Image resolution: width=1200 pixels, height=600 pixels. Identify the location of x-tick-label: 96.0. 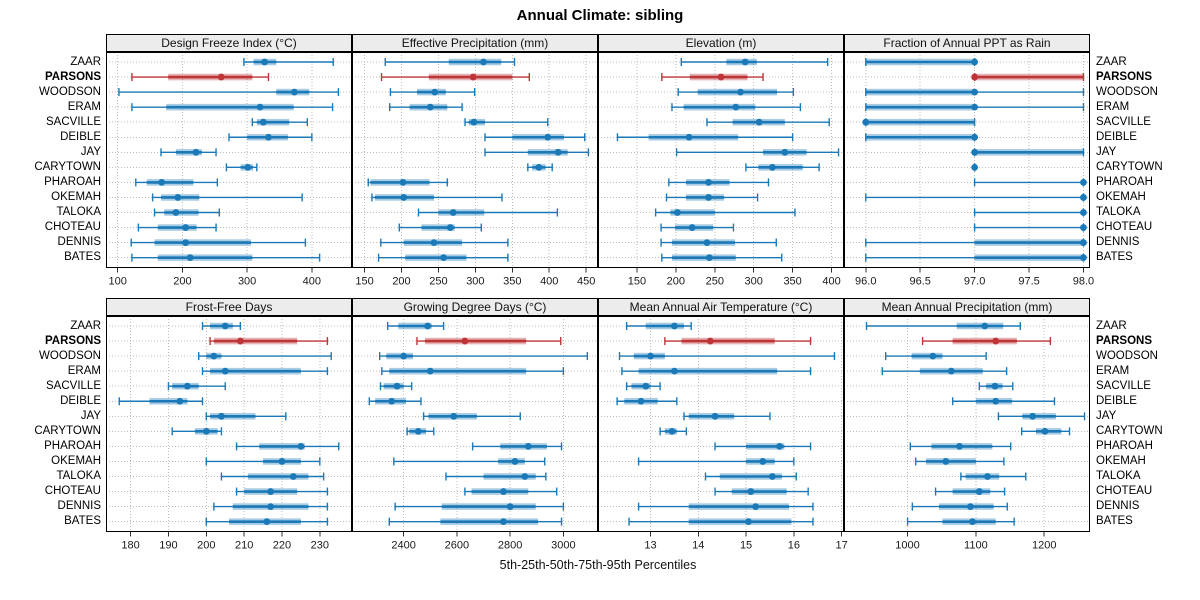
(865, 282).